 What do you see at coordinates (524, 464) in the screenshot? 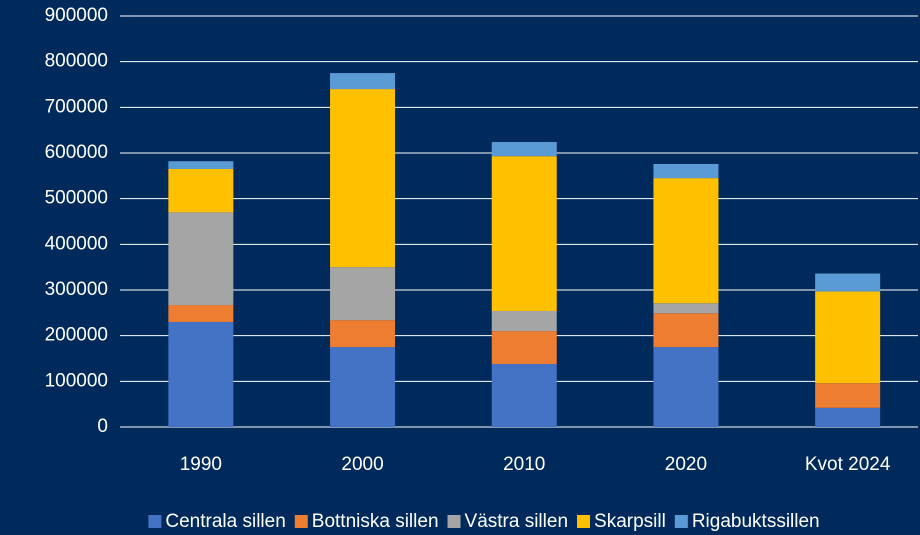
I see `x-tick-label: 2010` at bounding box center [524, 464].